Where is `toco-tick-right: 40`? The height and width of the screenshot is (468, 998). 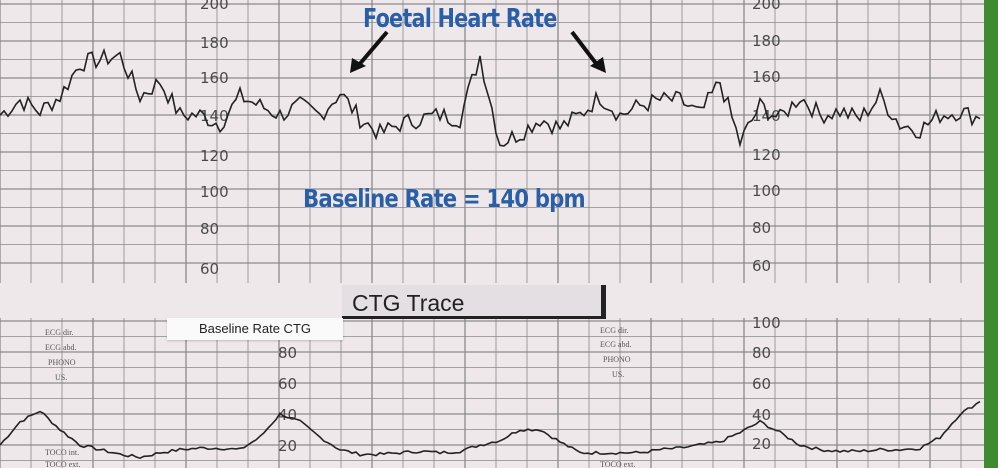 toco-tick-right: 40 is located at coordinates (761, 415).